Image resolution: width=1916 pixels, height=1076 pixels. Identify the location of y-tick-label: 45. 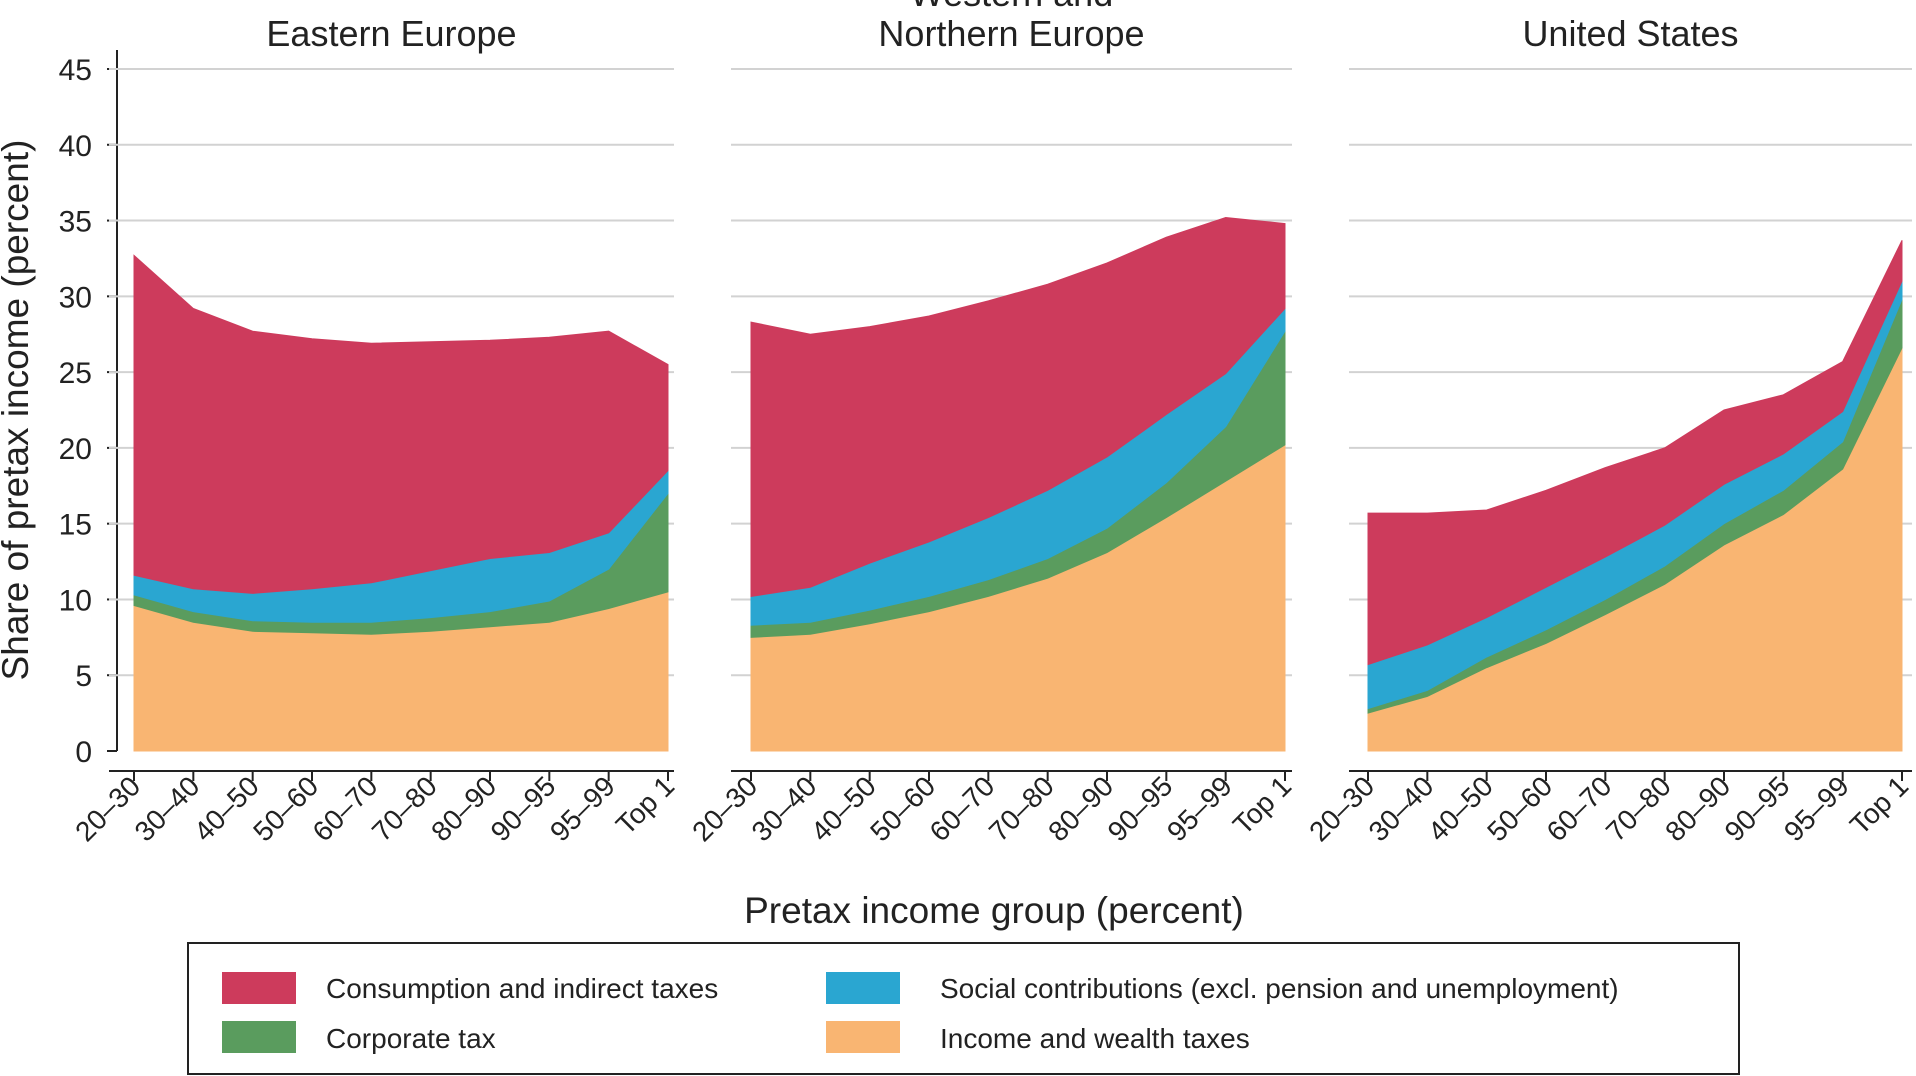
(75, 70).